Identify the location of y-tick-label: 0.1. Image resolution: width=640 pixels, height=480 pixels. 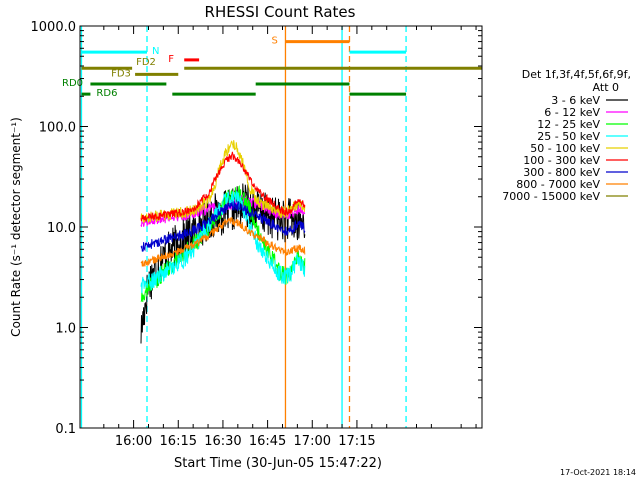
(65, 429).